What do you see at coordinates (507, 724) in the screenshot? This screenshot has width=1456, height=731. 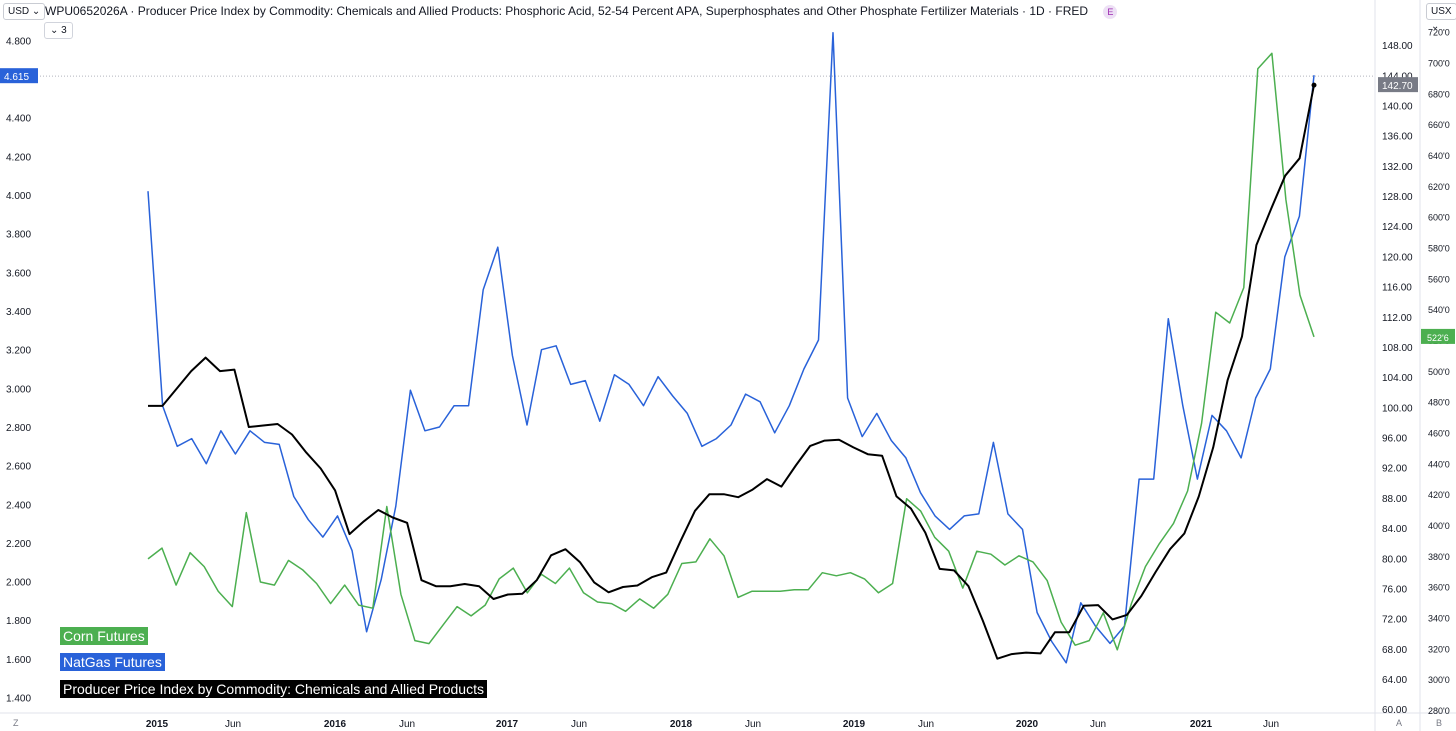 I see `x-axis-tick-label: 2017` at bounding box center [507, 724].